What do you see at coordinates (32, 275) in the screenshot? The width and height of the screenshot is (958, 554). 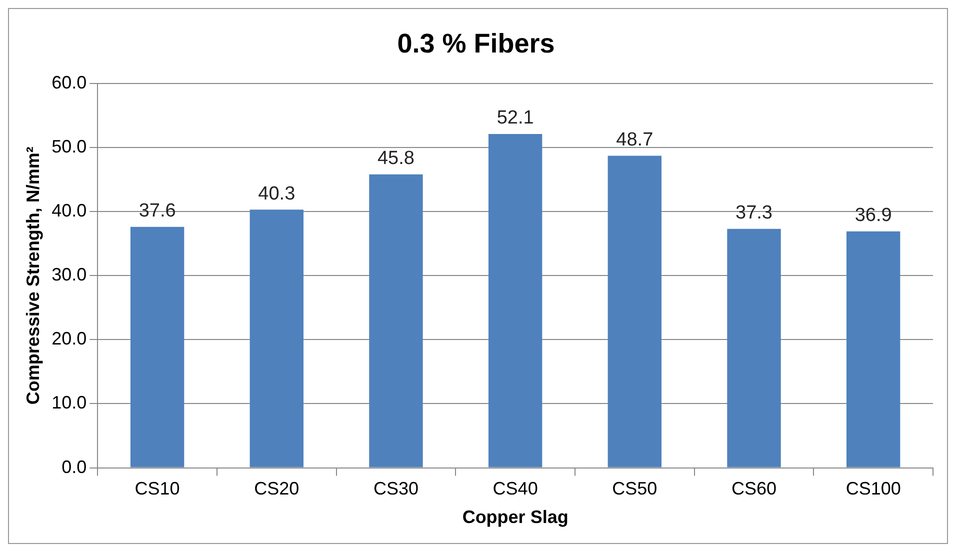 I see `y-axis-title: Compressive Strength, N/mm²` at bounding box center [32, 275].